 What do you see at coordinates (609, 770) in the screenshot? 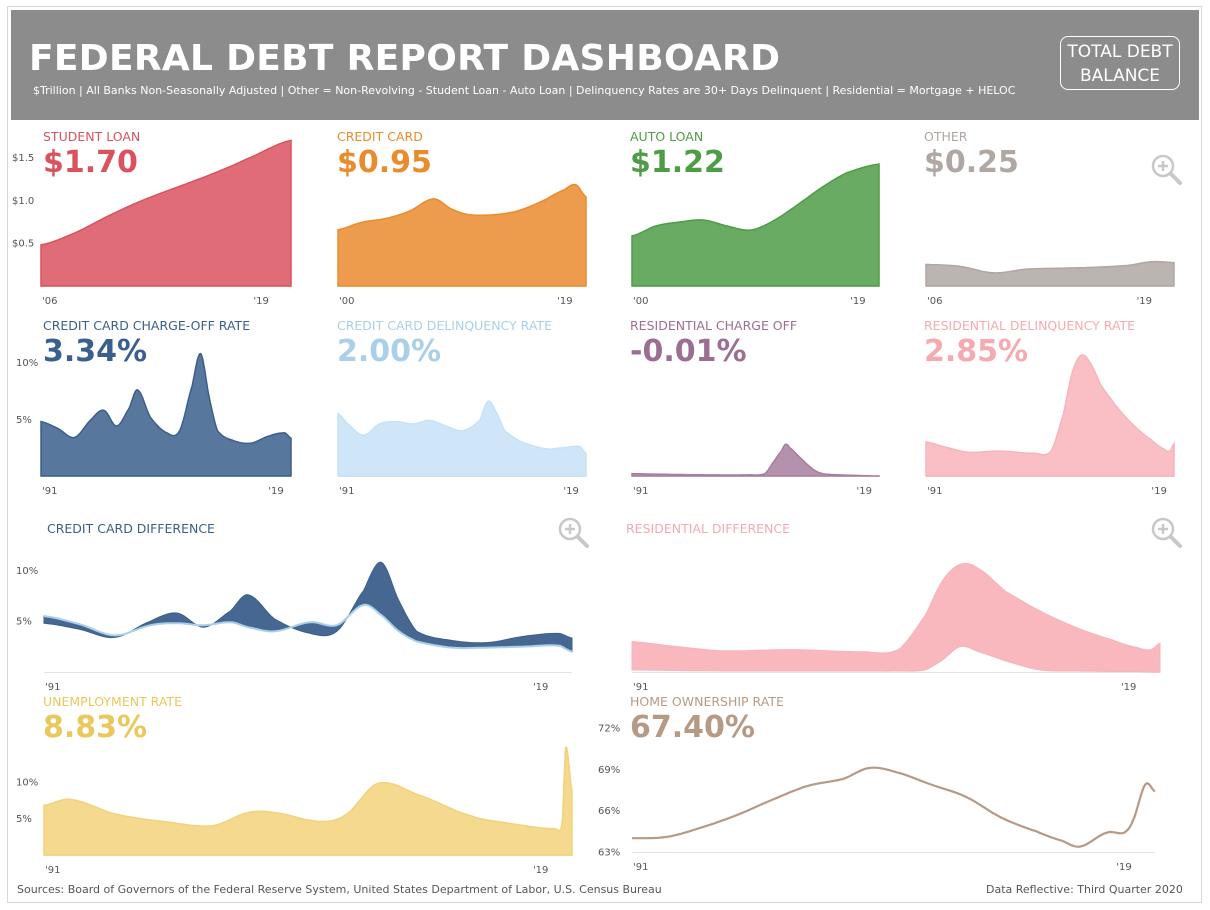
I see `y-tick-label: 69%` at bounding box center [609, 770].